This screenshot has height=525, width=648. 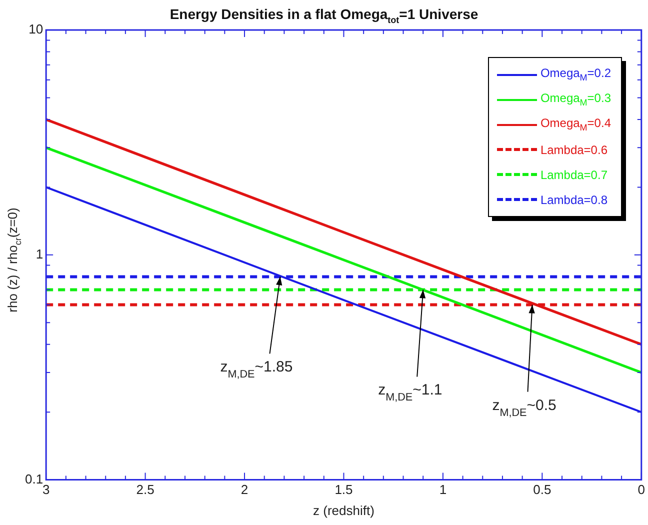 I want to click on legend-label: Omega$_{M}$=0.3, so click(x=575, y=99).